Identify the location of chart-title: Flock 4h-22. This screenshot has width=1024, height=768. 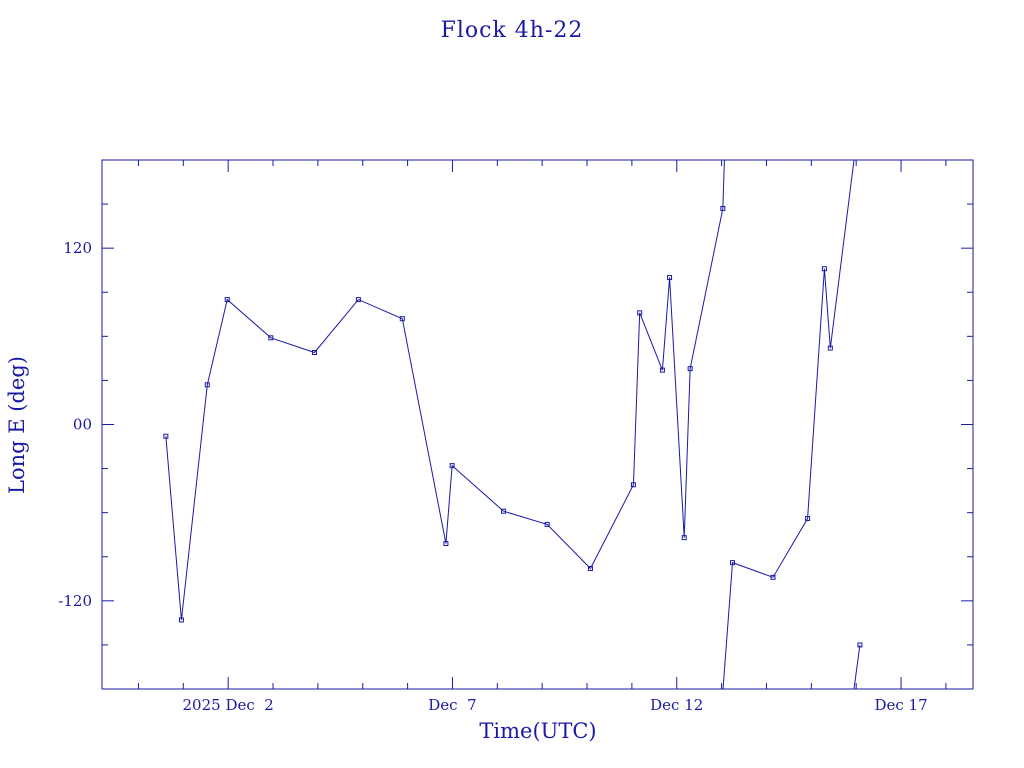
(512, 30).